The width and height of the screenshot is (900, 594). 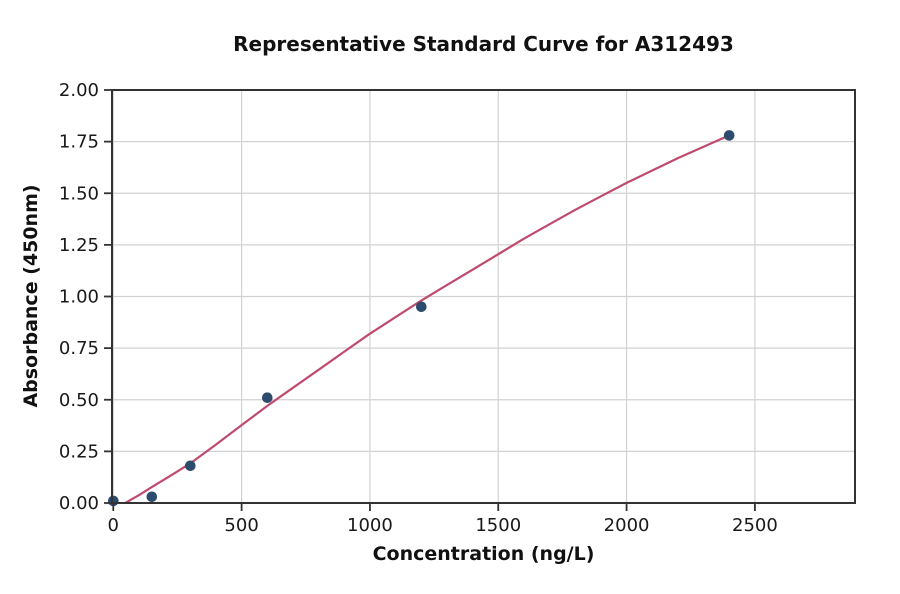 I want to click on y-tick-label: 0.75, so click(x=79, y=348).